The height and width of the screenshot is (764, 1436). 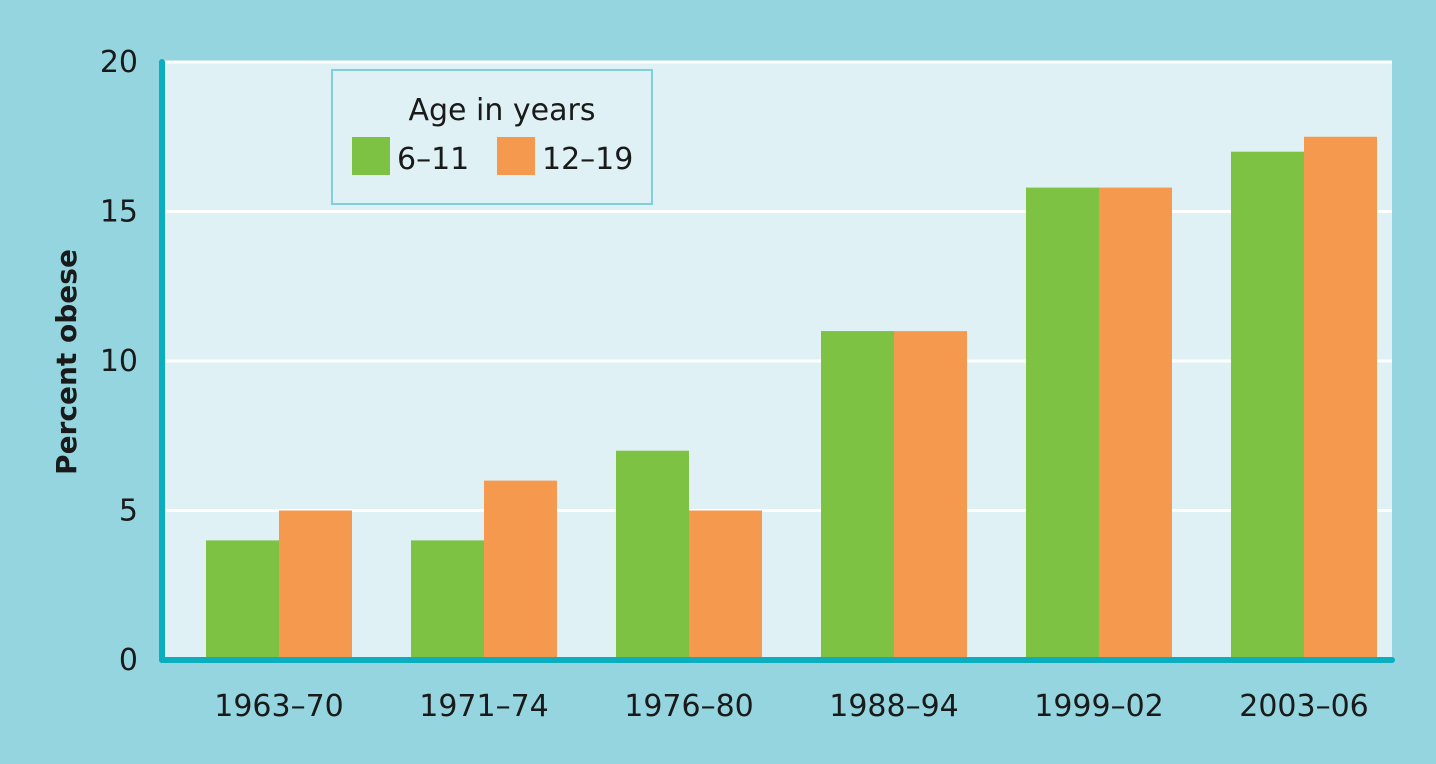 I want to click on y-tick-label: 0, so click(x=128, y=660).